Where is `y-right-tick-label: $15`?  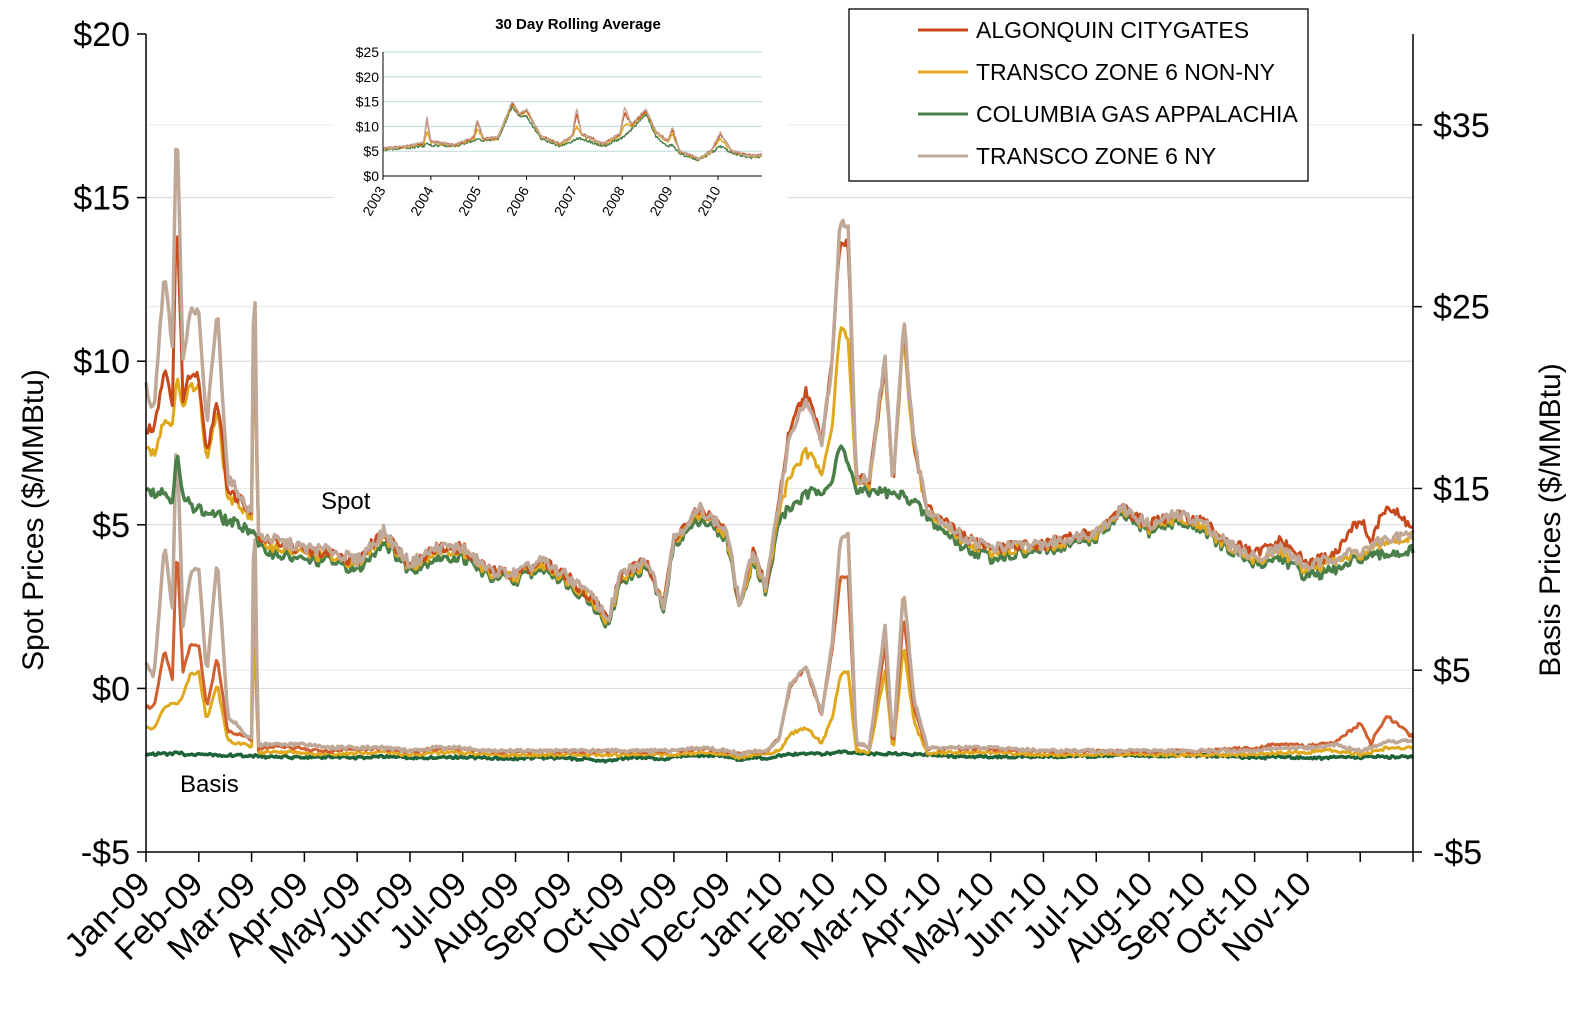
y-right-tick-label: $15 is located at coordinates (1461, 489).